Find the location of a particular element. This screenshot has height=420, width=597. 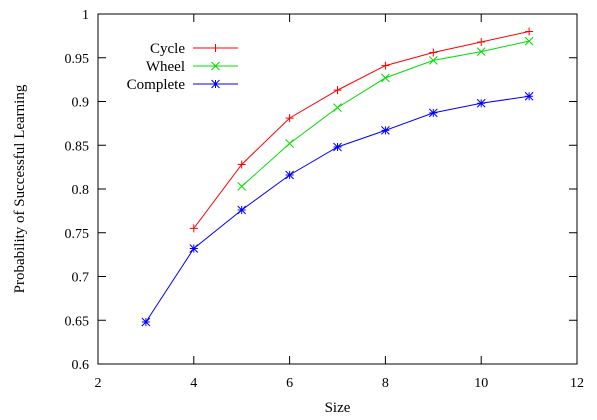

x-tick-label: 12 is located at coordinates (577, 383).